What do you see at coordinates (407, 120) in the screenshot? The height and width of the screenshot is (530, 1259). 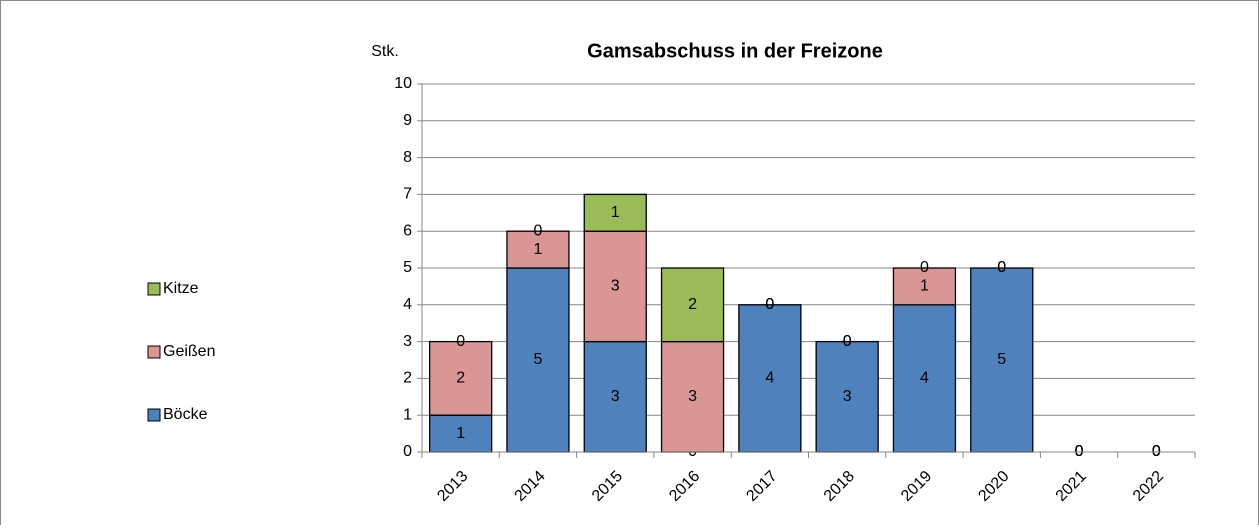 I see `y-tick-label: 9` at bounding box center [407, 120].